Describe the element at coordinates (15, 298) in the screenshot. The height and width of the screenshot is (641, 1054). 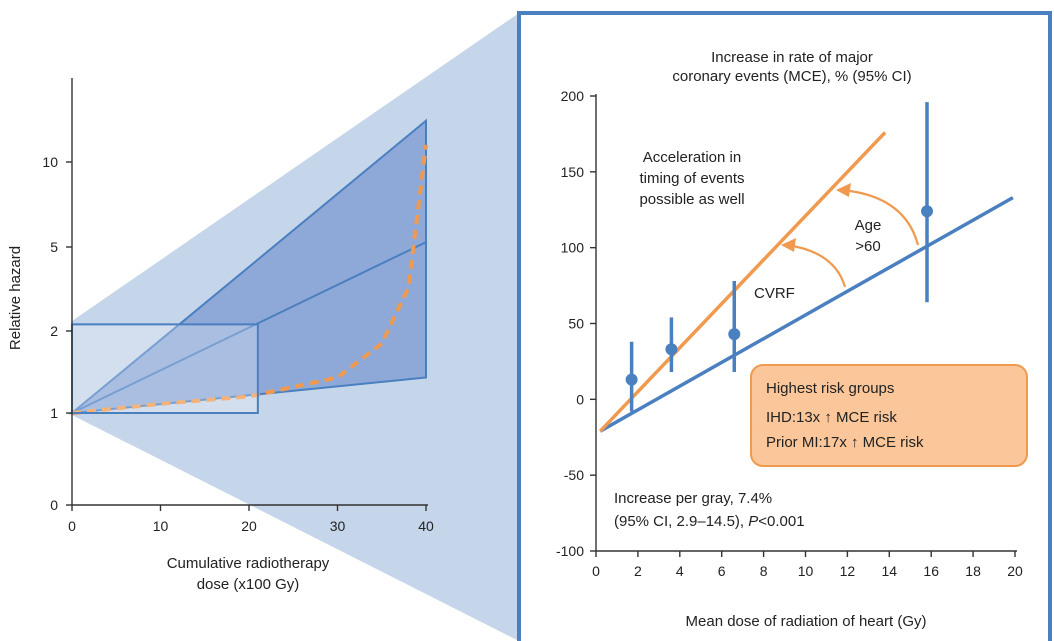
I see `left-ylabel: Relative hazard` at that location.